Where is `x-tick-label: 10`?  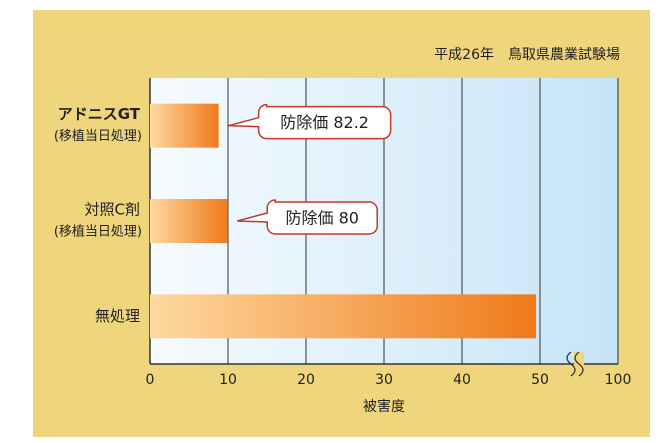 x-tick-label: 10 is located at coordinates (228, 380).